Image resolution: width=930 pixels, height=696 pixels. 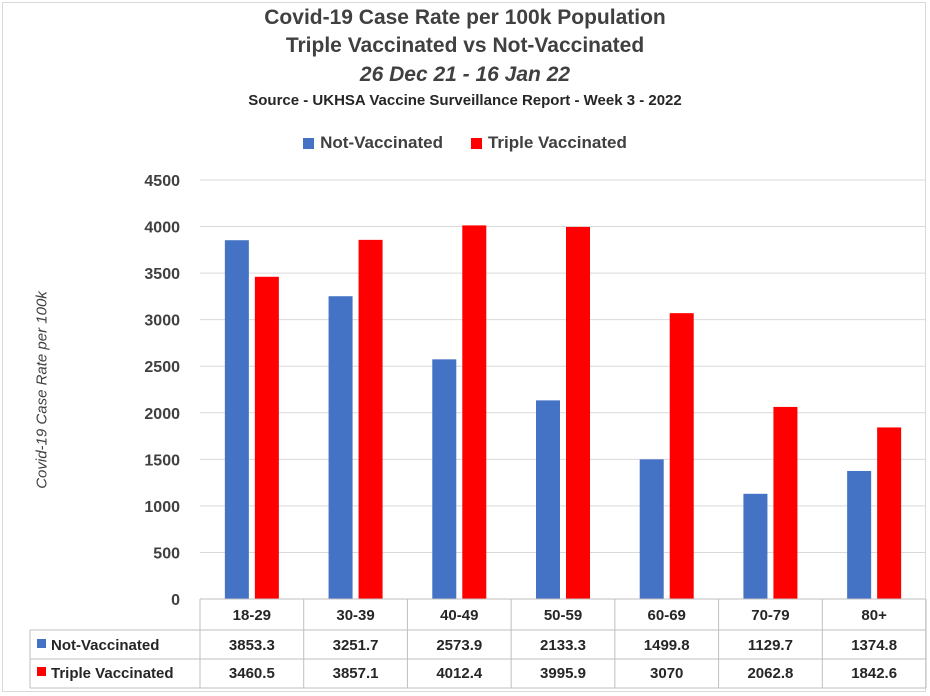 I want to click on chart-date-range: 26 Dec 21 - 16 Jan 22, so click(x=465, y=74).